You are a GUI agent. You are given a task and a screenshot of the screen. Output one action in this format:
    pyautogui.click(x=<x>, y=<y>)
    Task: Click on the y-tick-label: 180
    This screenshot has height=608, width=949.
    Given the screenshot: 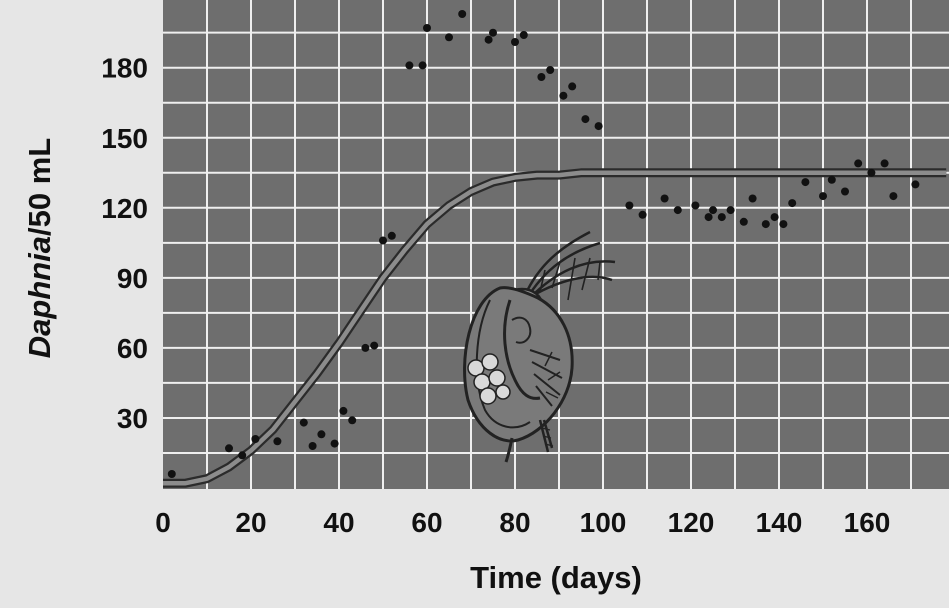 What is the action you would take?
    pyautogui.click(x=124, y=68)
    